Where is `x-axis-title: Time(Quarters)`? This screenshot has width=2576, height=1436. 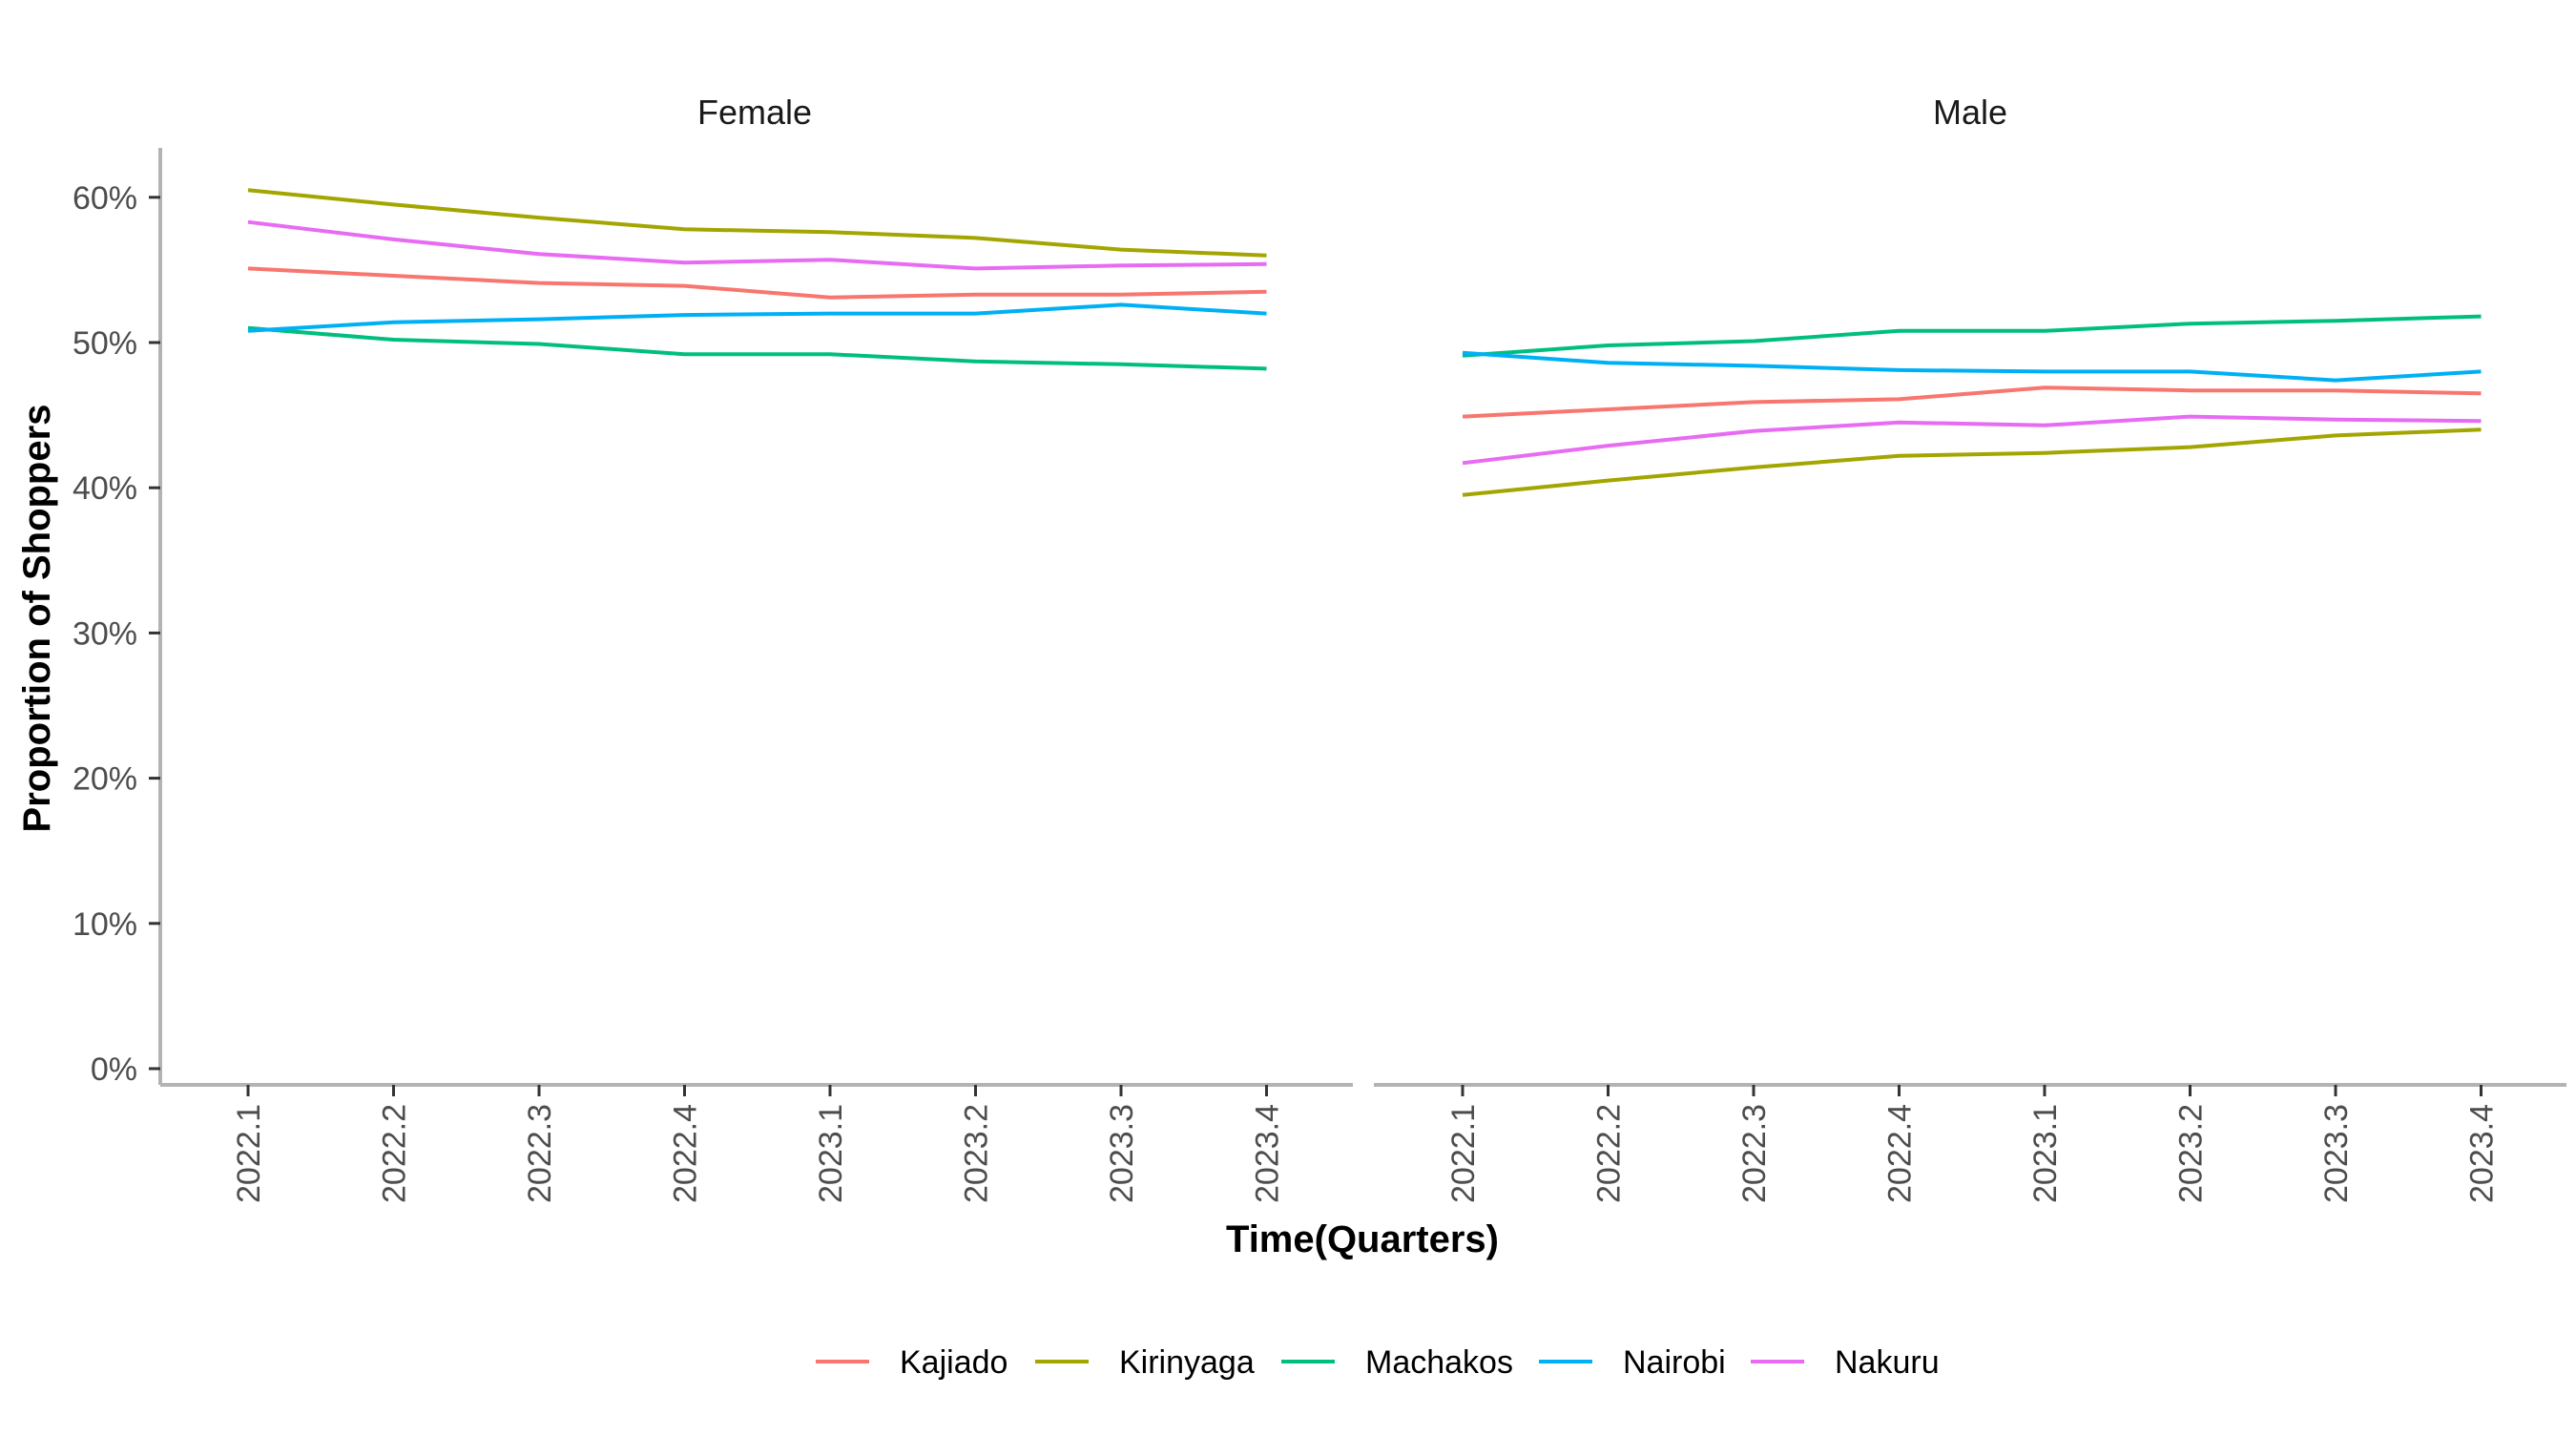
x-axis-title: Time(Quarters) is located at coordinates (1362, 1239).